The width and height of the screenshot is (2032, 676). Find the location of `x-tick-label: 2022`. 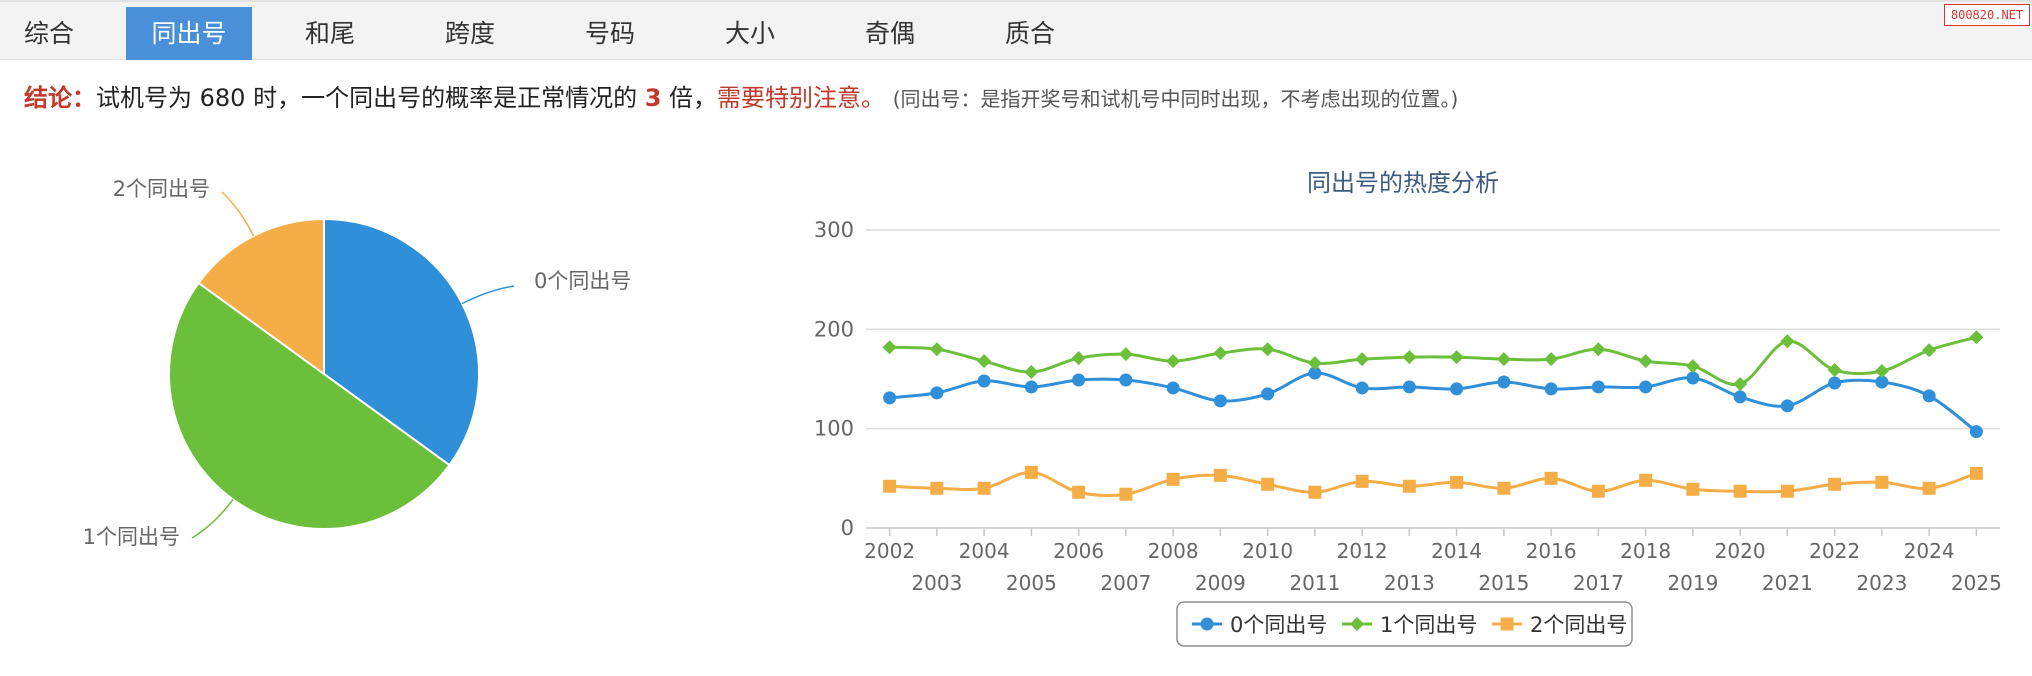

x-tick-label: 2022 is located at coordinates (1834, 551).